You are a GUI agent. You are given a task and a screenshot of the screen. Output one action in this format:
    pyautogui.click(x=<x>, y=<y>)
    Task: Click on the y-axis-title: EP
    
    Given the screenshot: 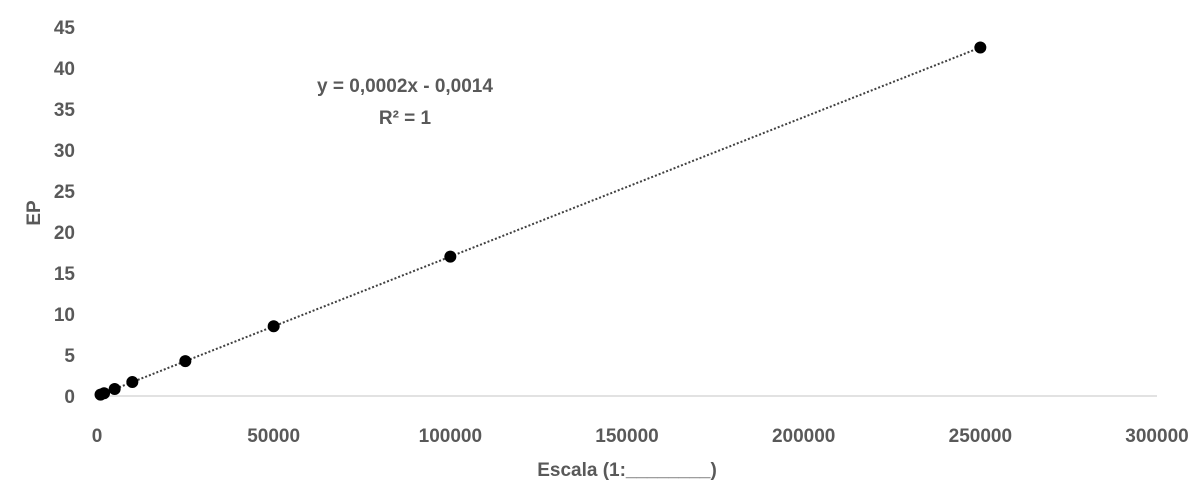 What is the action you would take?
    pyautogui.click(x=34, y=213)
    